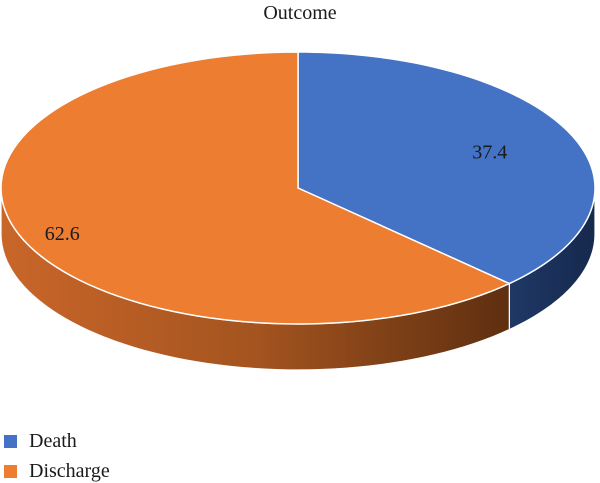  I want to click on legend: Death Discharge, so click(57, 454).